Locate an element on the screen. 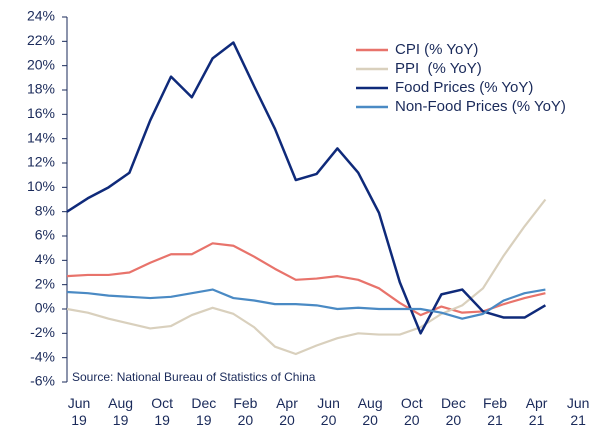 This screenshot has width=610, height=433. x-tick-label: Apr 21 is located at coordinates (536, 411).